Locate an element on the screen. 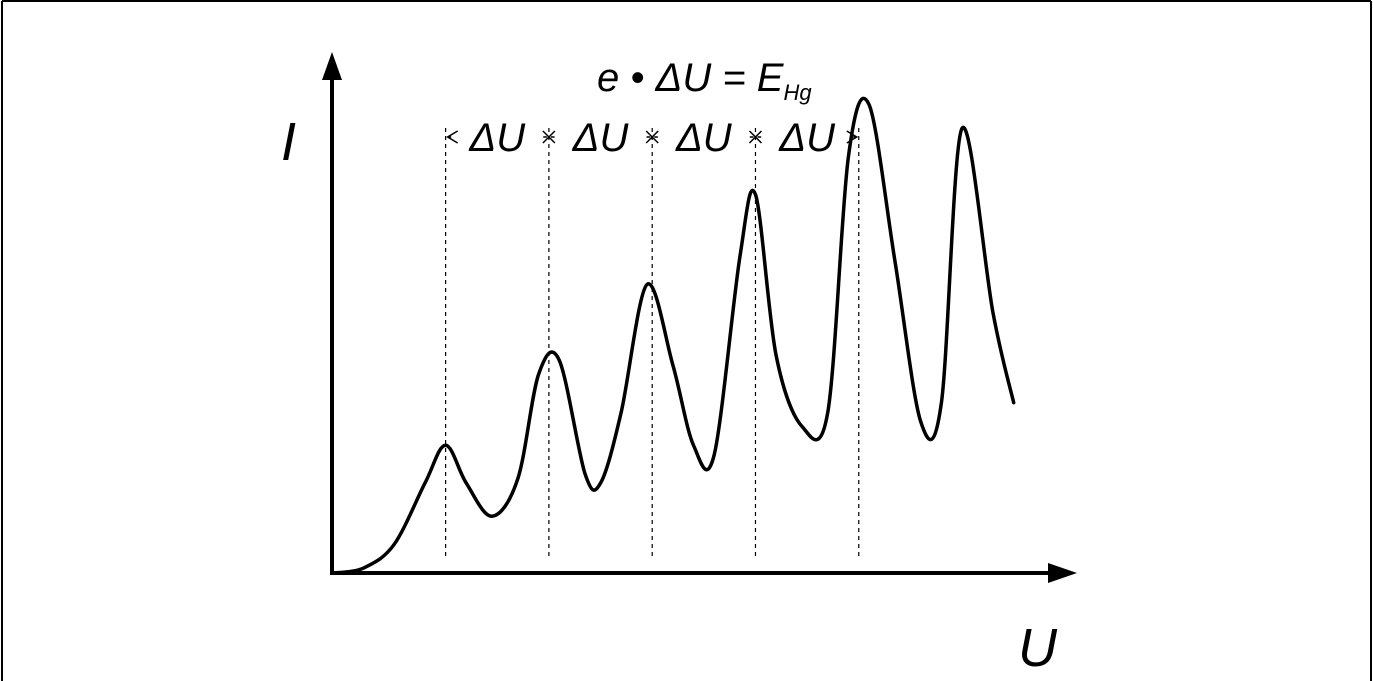 This screenshot has height=681, width=1373. equation-label: e • ΔU = EHg is located at coordinates (704, 80).